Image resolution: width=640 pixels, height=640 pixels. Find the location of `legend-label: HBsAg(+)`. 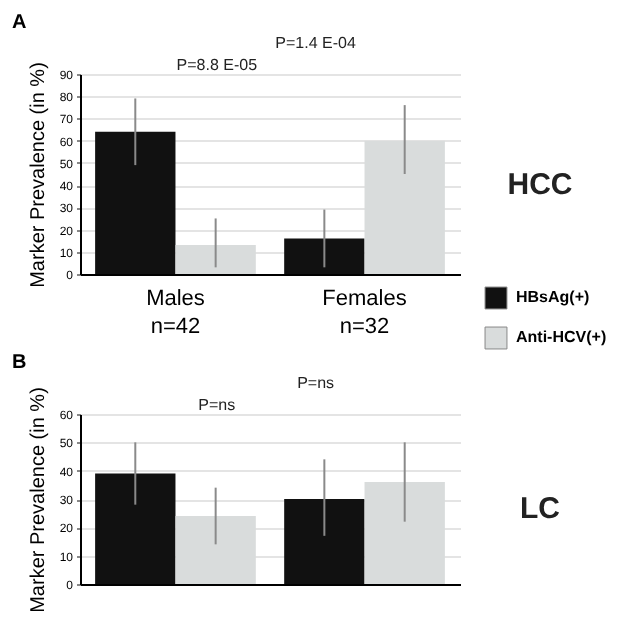

legend-label: HBsAg(+) is located at coordinates (553, 297).